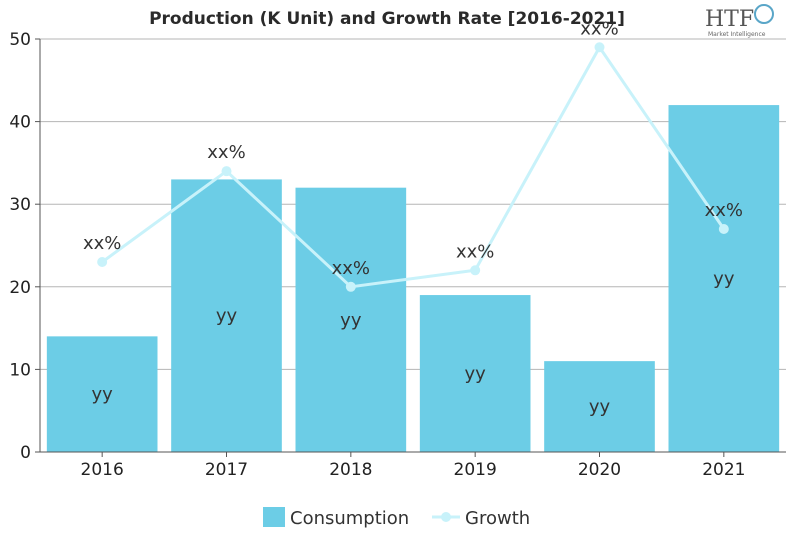 This screenshot has height=533, width=800. Describe the element at coordinates (20, 123) in the screenshot. I see `y-tick-label: 40` at that location.